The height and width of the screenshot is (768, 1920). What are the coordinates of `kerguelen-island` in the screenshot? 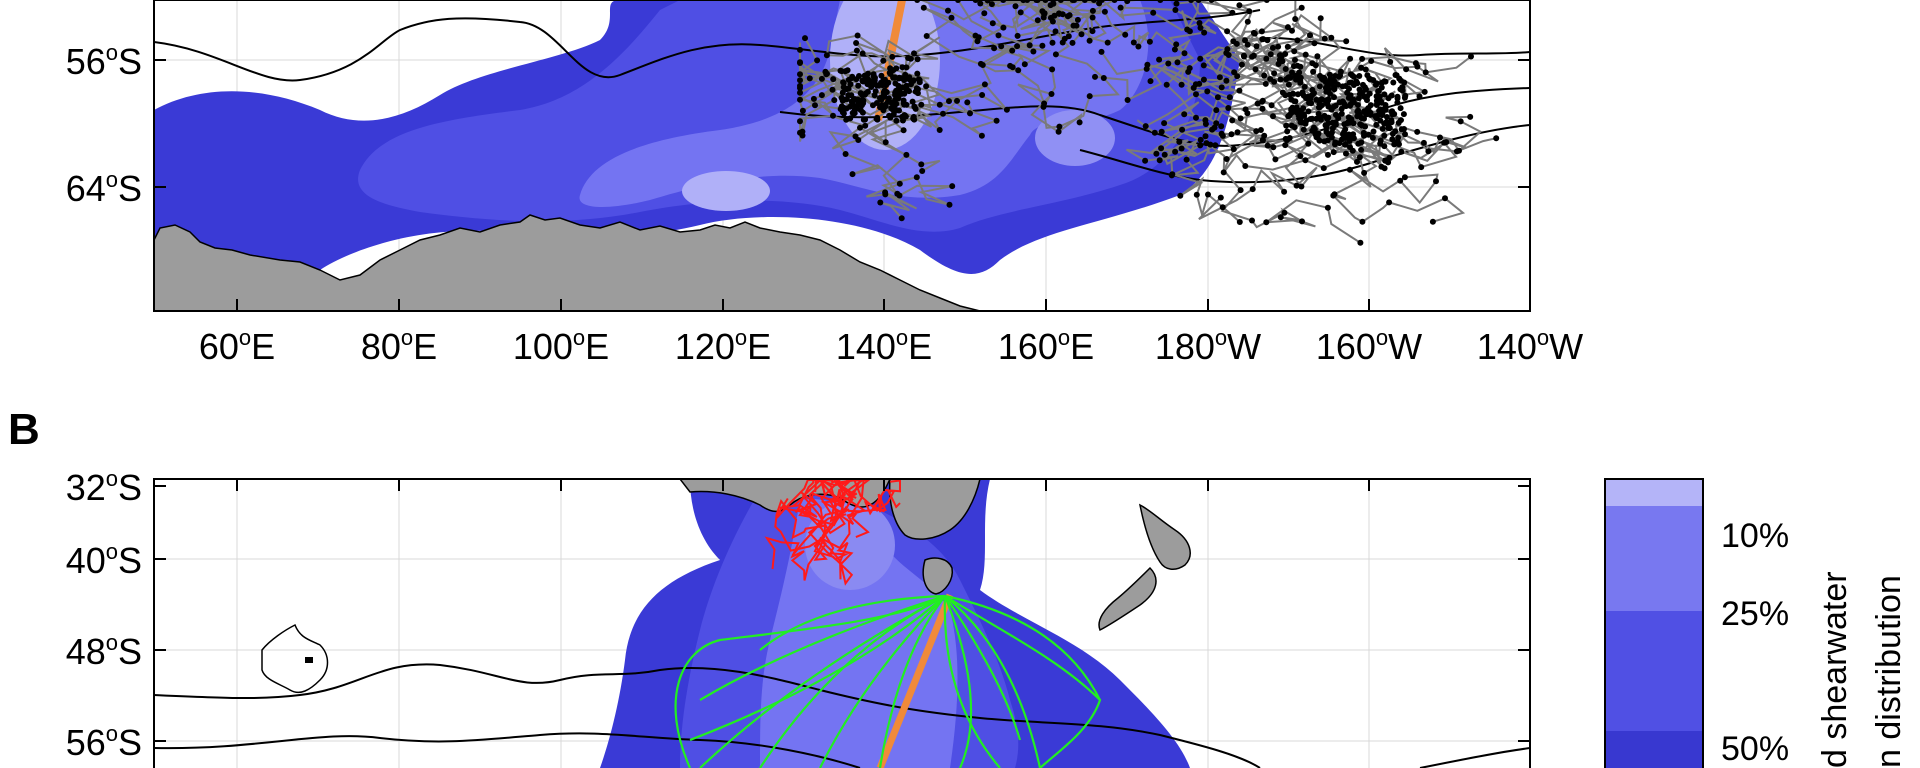 It's located at (309, 660).